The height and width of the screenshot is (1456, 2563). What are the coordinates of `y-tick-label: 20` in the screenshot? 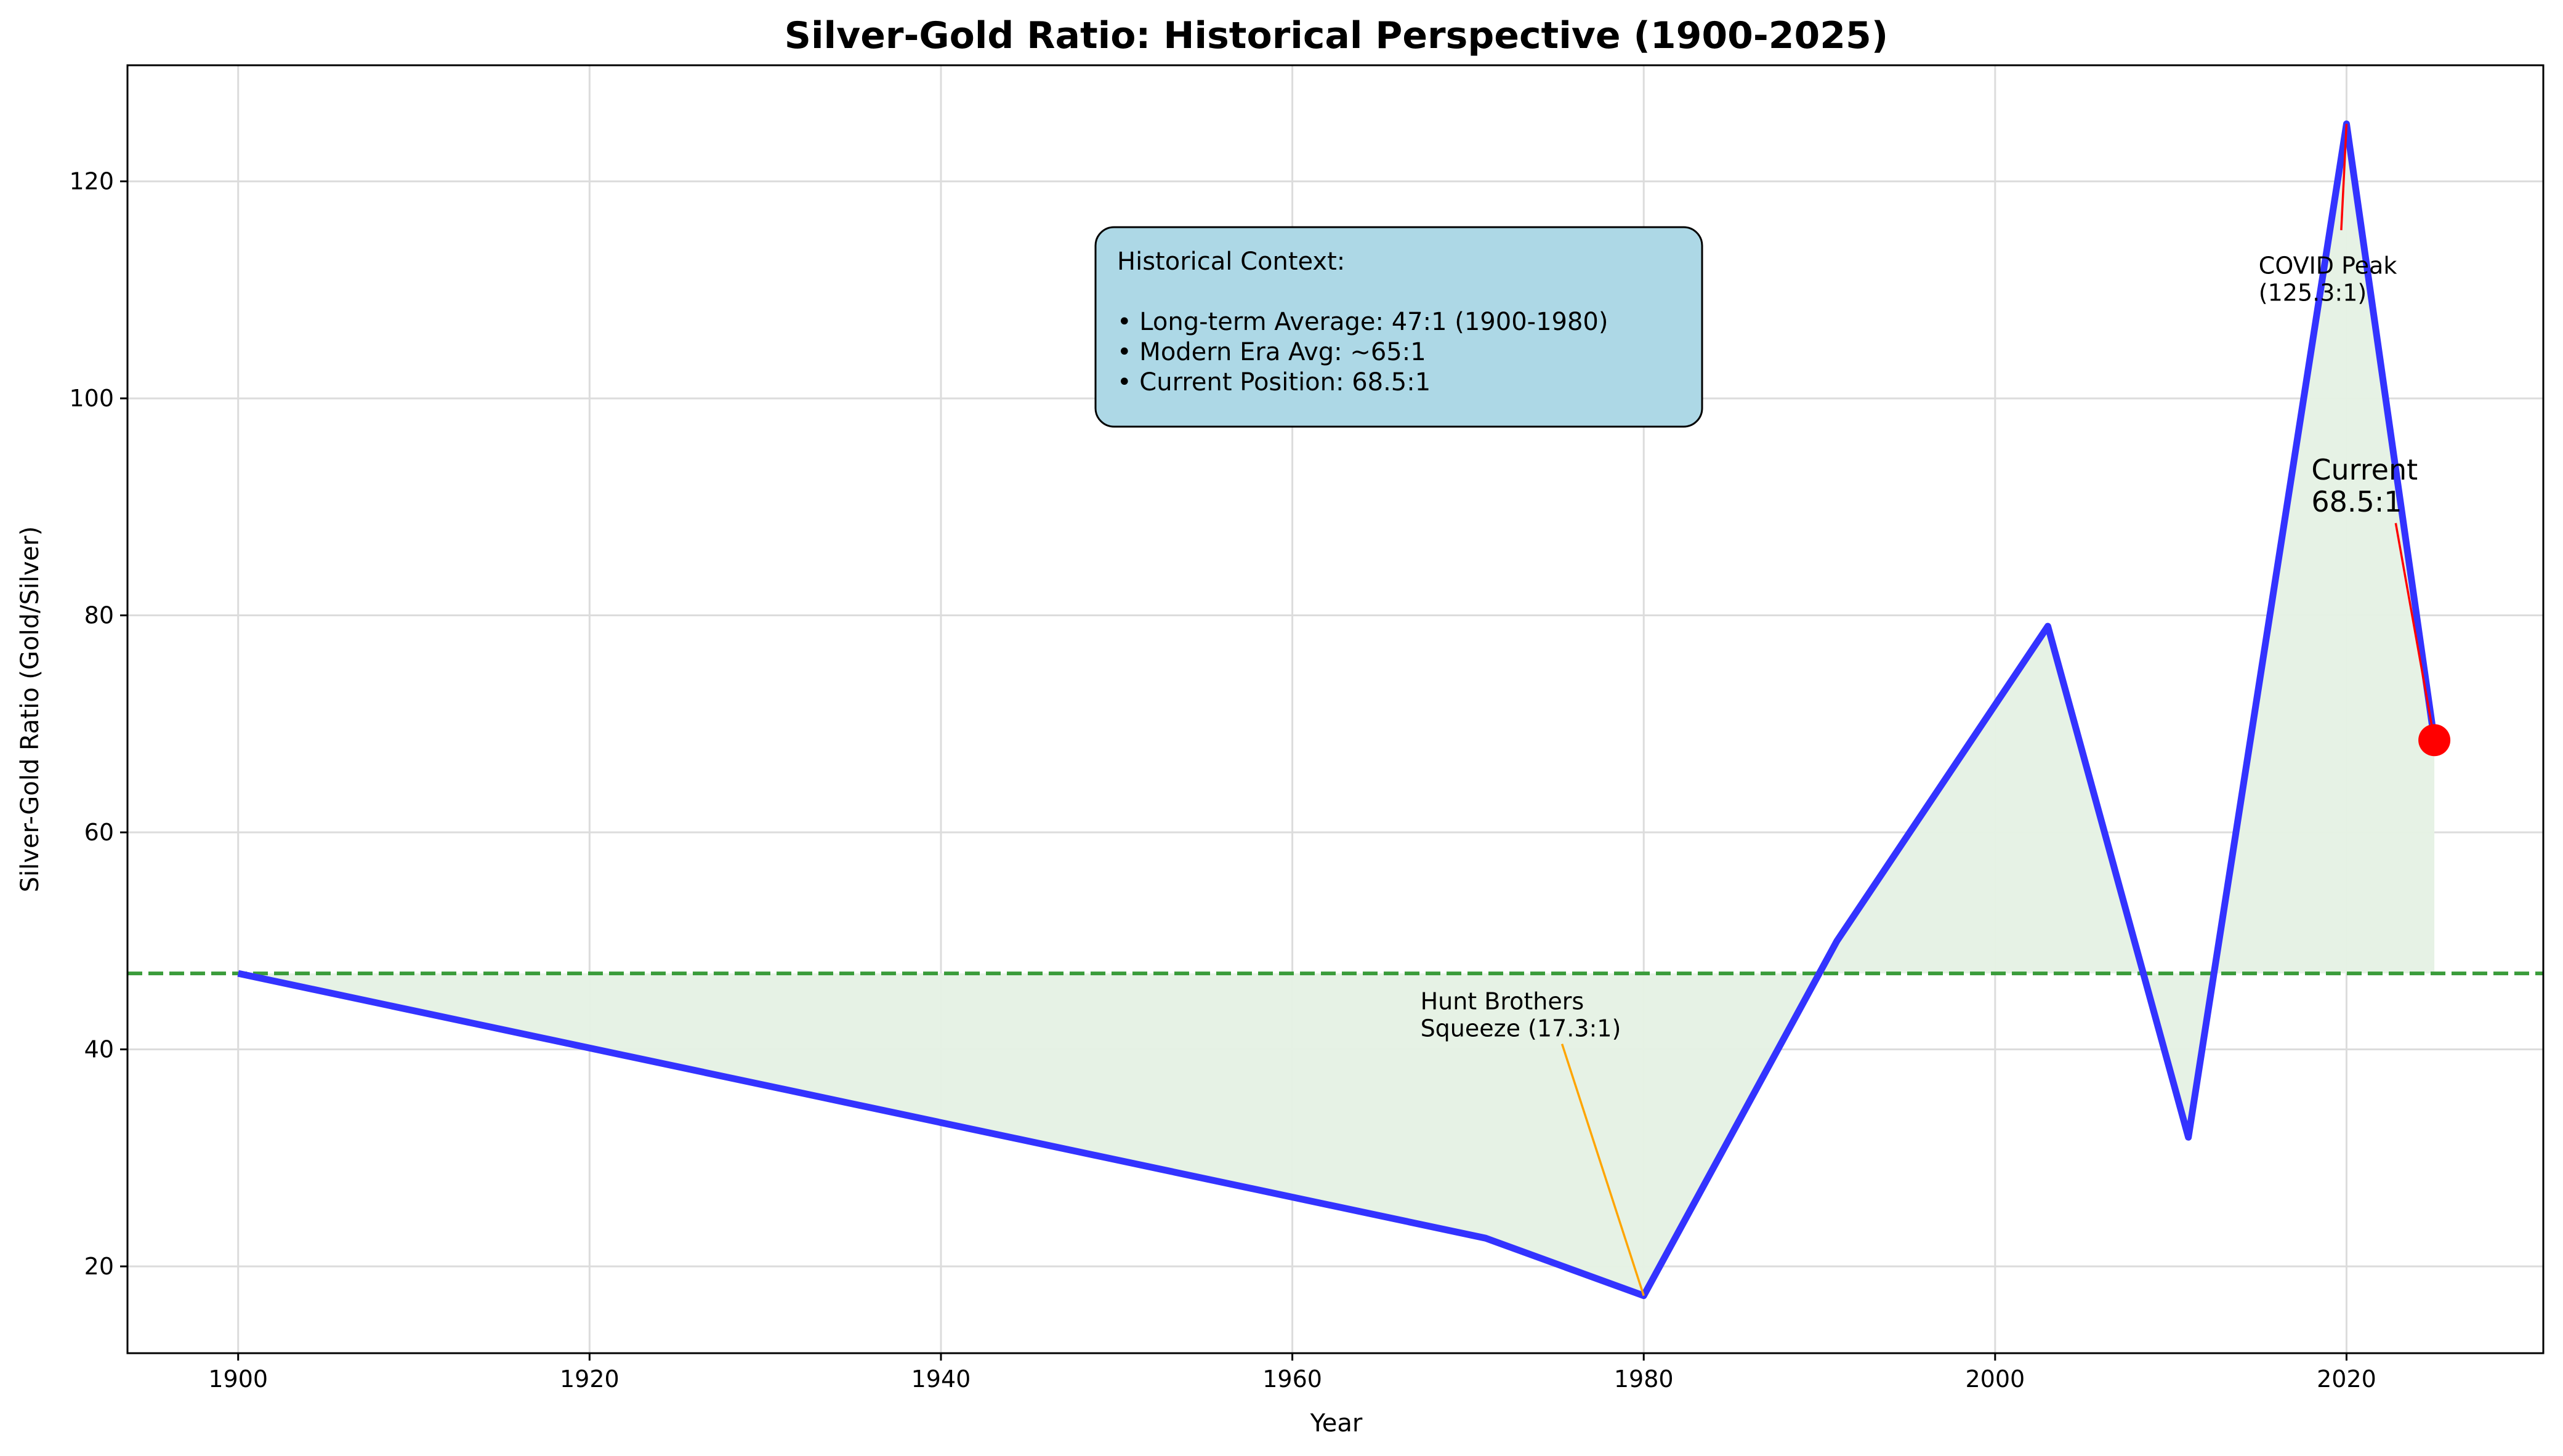 It's located at (99, 1266).